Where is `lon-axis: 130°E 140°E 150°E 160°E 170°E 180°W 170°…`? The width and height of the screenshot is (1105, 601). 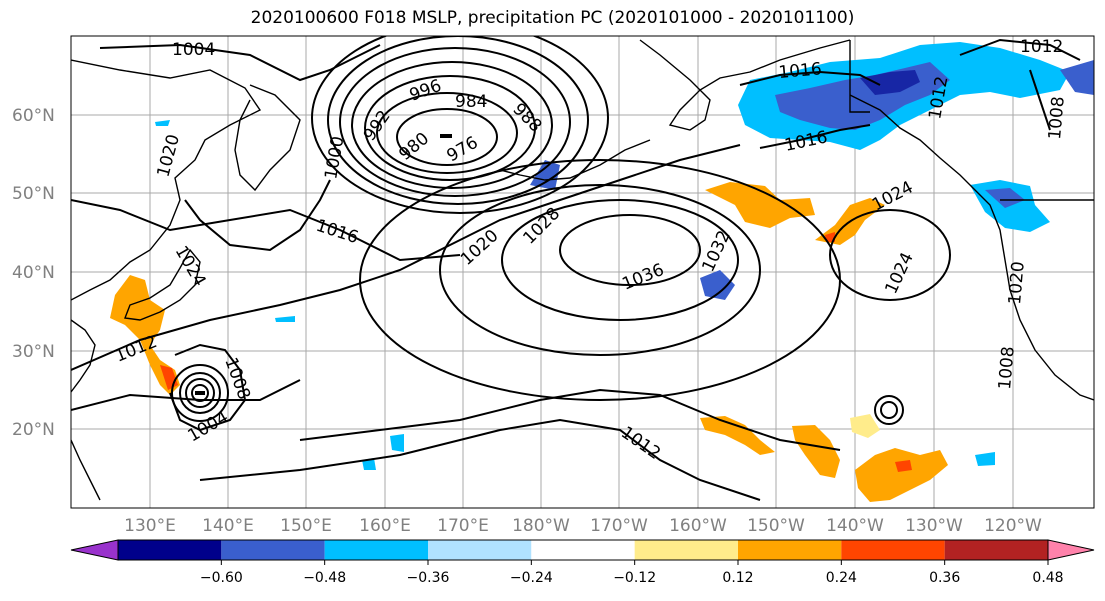 lon-axis: 130°E 140°E 150°E 160°E 170°E 180°W 170°… is located at coordinates (583, 526).